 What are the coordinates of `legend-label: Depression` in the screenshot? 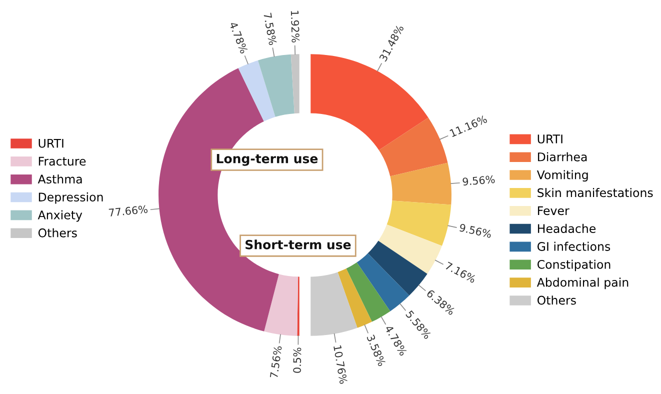 It's located at (70, 198).